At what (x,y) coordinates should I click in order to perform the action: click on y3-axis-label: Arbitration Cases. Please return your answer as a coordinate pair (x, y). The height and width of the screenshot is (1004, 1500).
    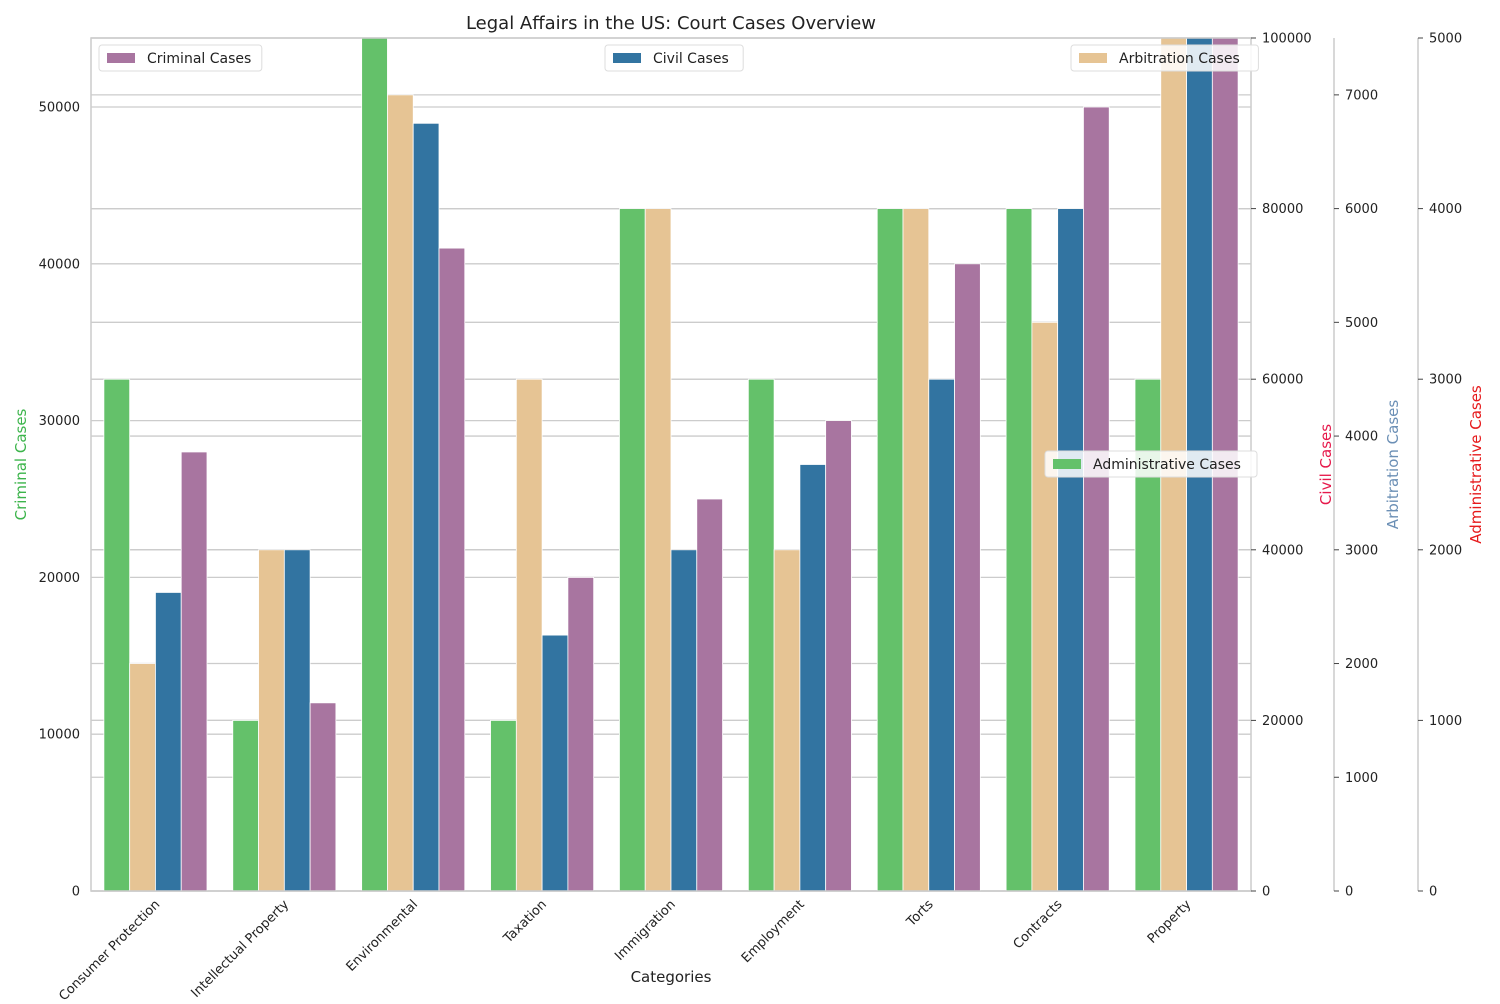
    Looking at the image, I should click on (1393, 465).